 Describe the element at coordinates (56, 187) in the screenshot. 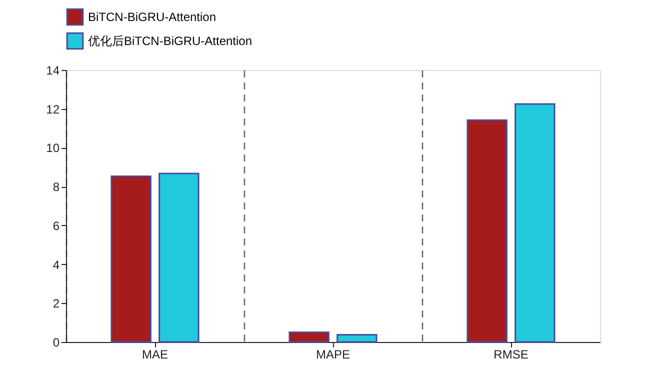

I see `y-tick-label: 8` at that location.